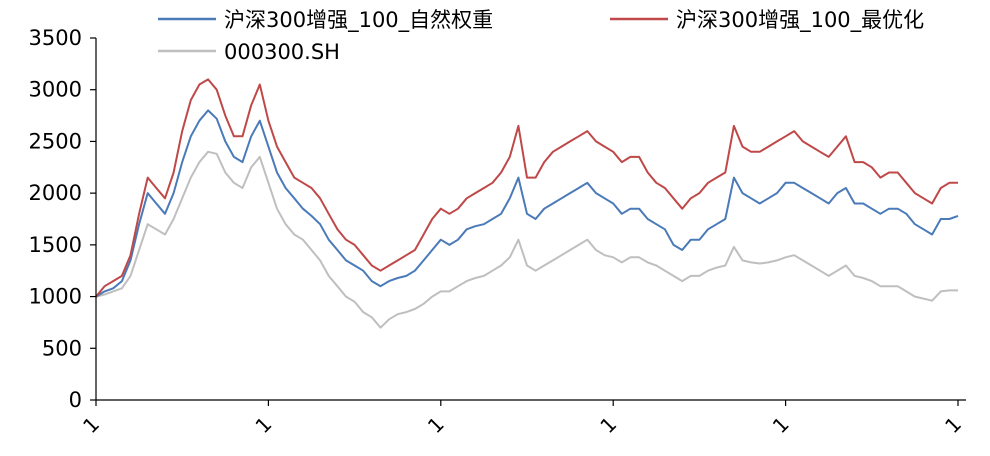 This screenshot has width=990, height=456. Describe the element at coordinates (62, 348) in the screenshot. I see `y-tick-label: 500` at that location.